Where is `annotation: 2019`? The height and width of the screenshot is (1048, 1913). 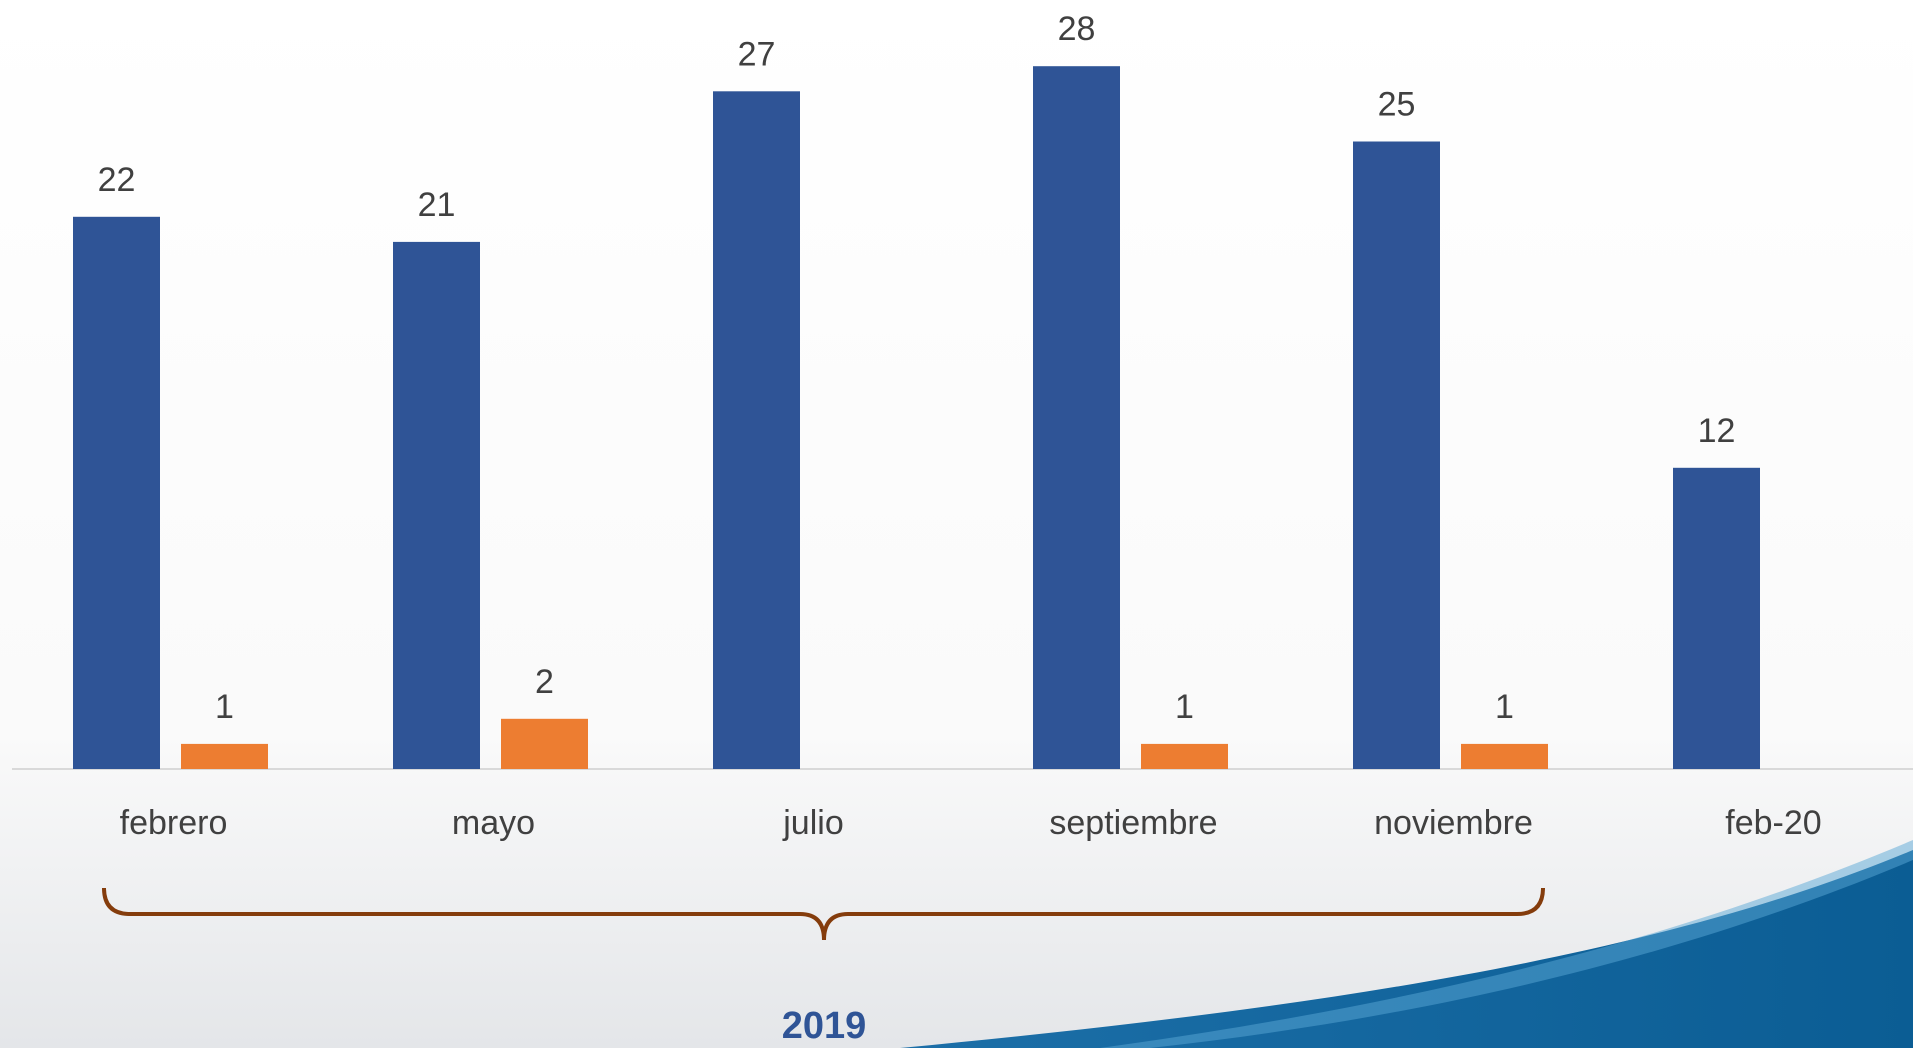 annotation: 2019 is located at coordinates (824, 1026).